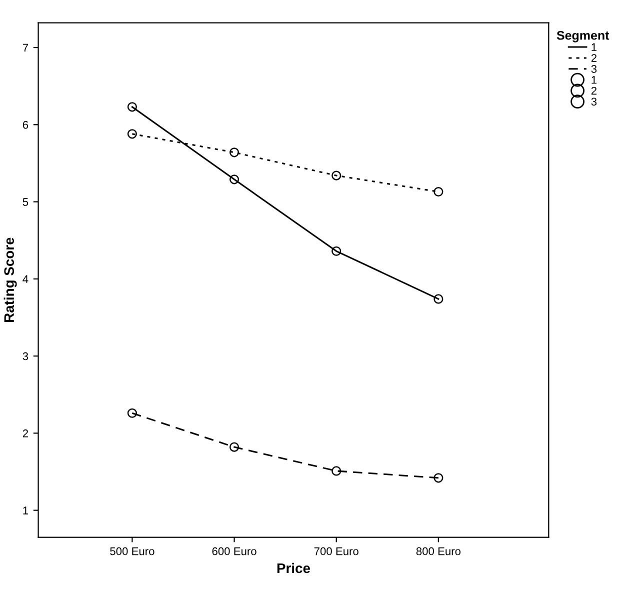  Describe the element at coordinates (594, 69) in the screenshot. I see `text: 3` at that location.